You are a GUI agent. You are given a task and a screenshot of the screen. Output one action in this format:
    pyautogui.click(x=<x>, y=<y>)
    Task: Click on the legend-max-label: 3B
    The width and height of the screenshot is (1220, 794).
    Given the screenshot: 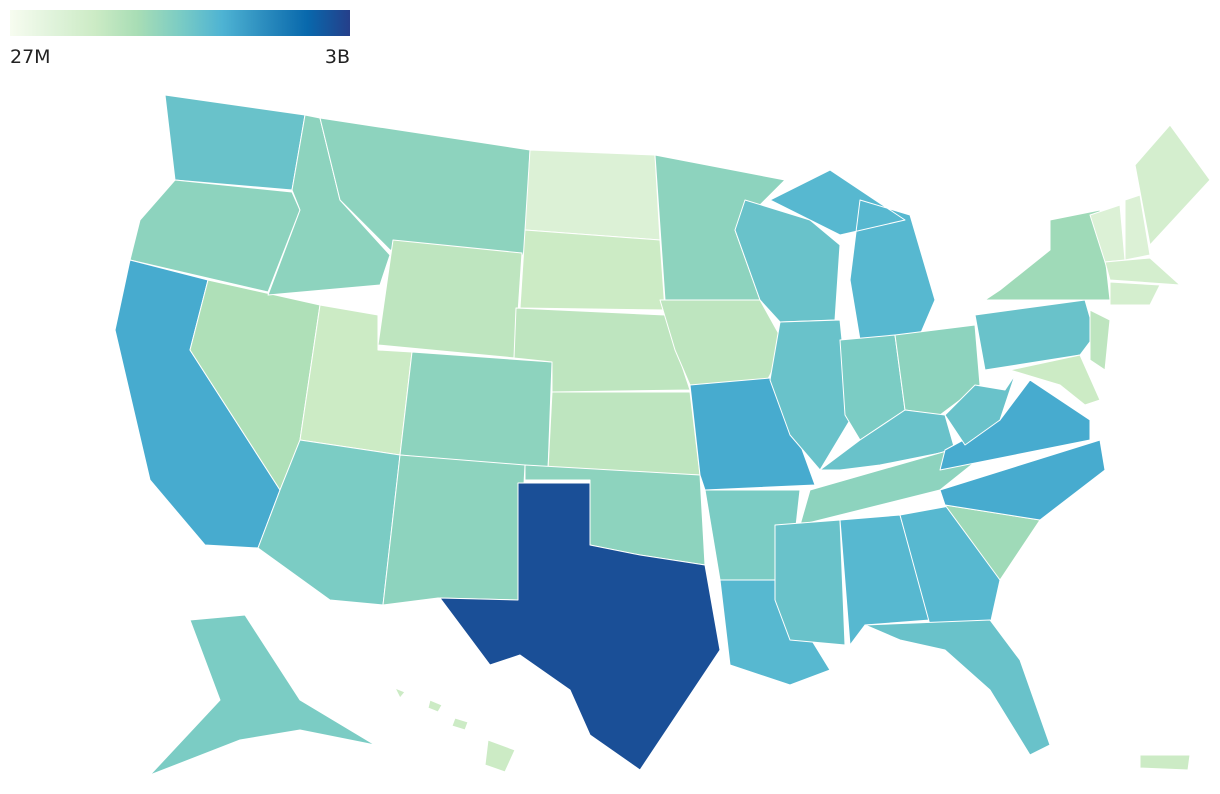 What is the action you would take?
    pyautogui.click(x=337, y=57)
    